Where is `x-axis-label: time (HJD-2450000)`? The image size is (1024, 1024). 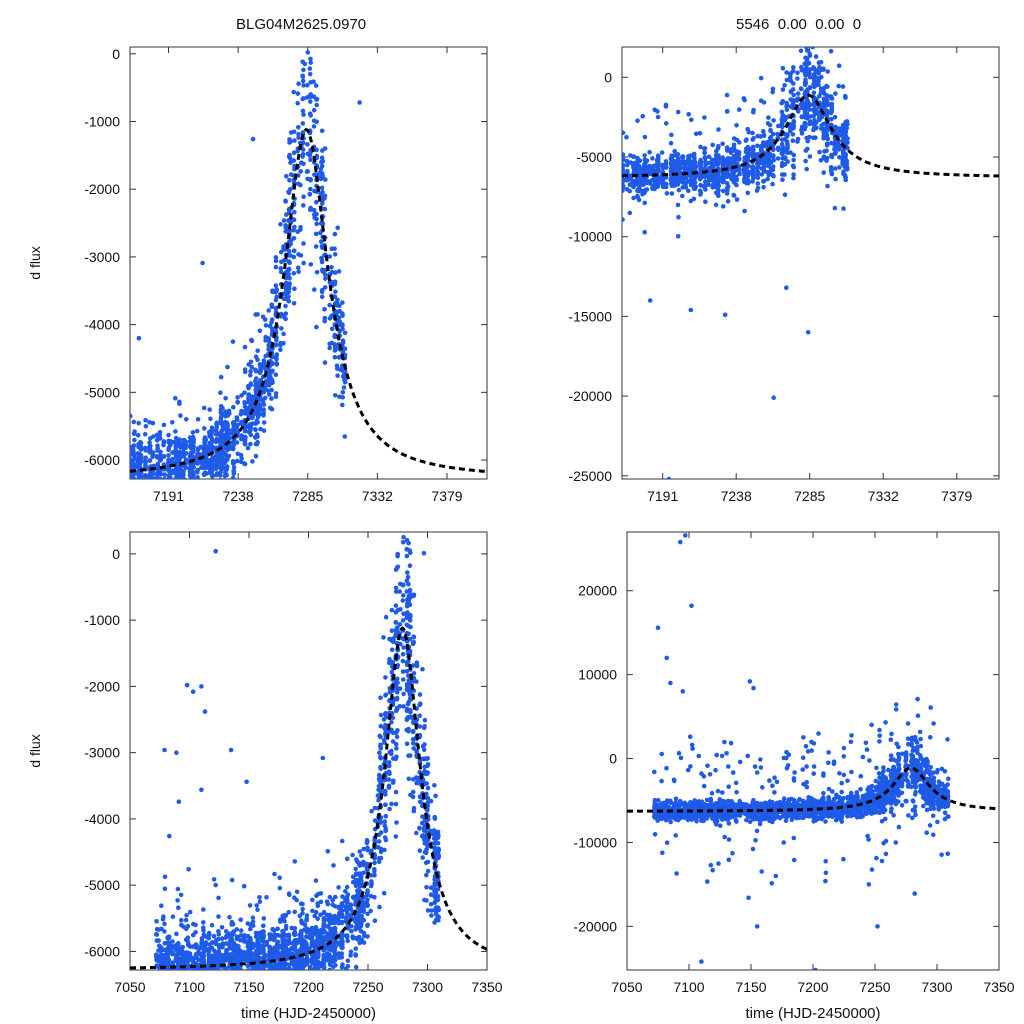 x-axis-label: time (HJD-2450000) is located at coordinates (308, 1013).